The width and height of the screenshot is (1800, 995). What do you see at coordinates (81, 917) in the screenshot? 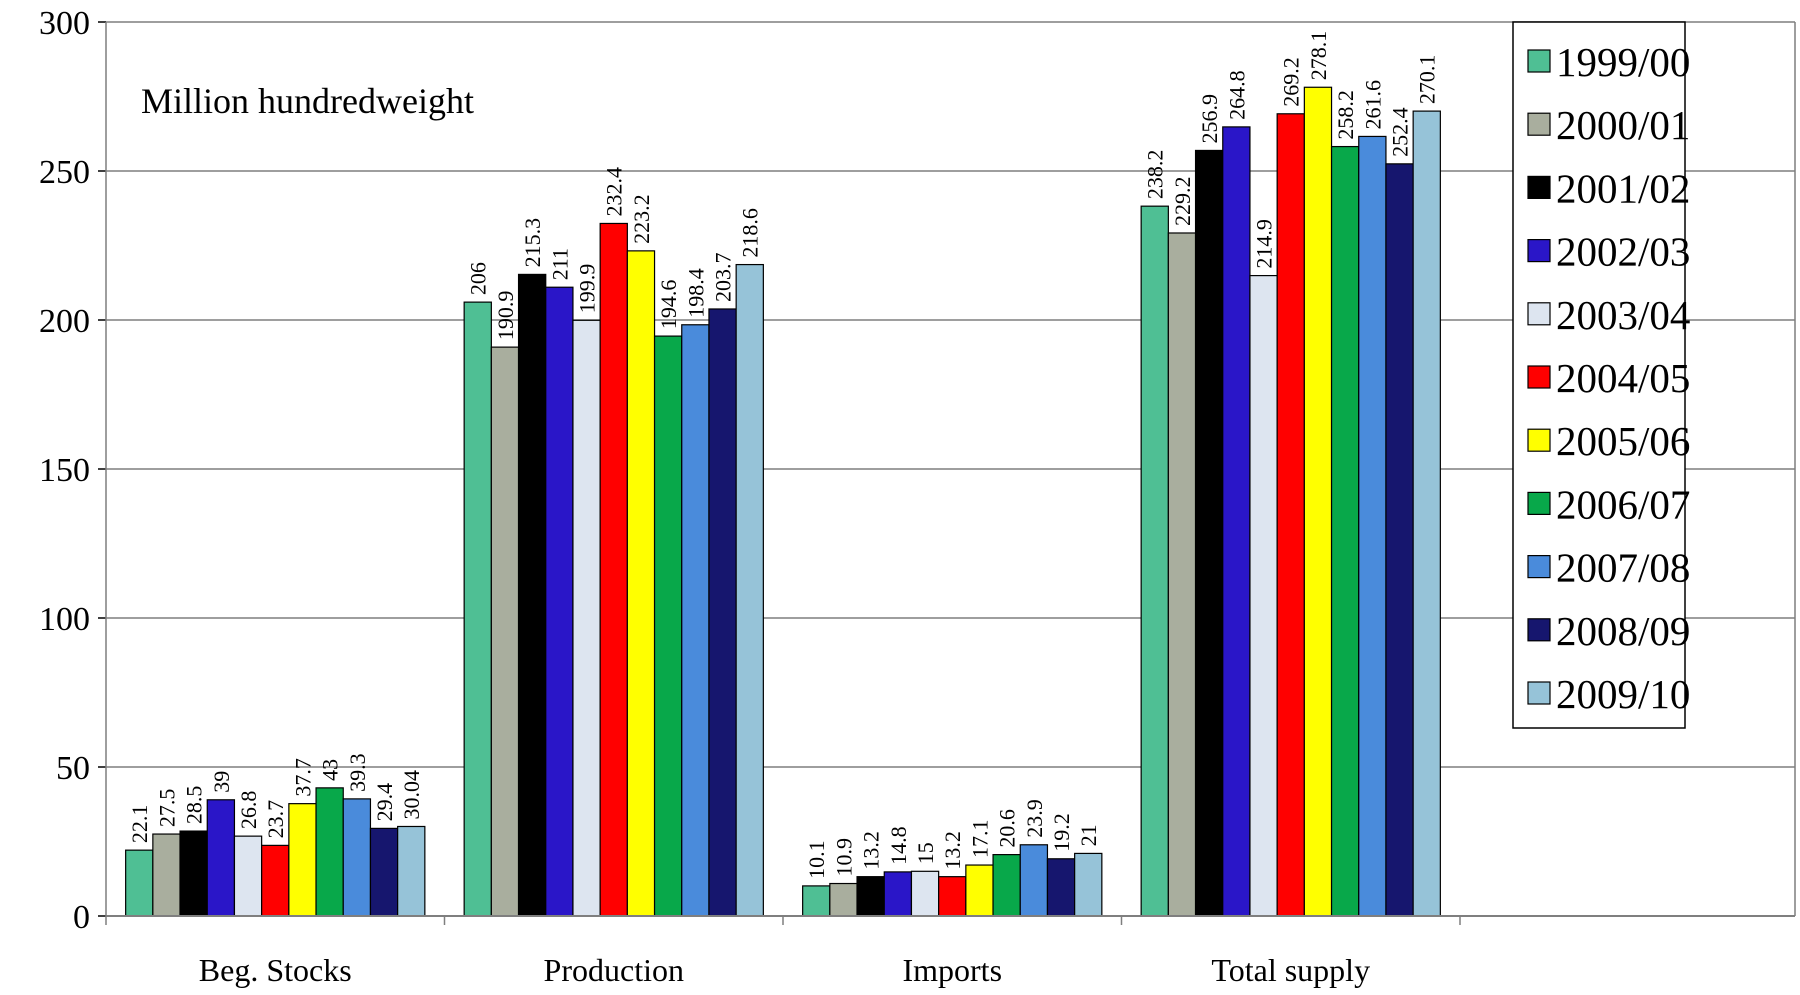
I see `y-tick-label-0: 0` at bounding box center [81, 917].